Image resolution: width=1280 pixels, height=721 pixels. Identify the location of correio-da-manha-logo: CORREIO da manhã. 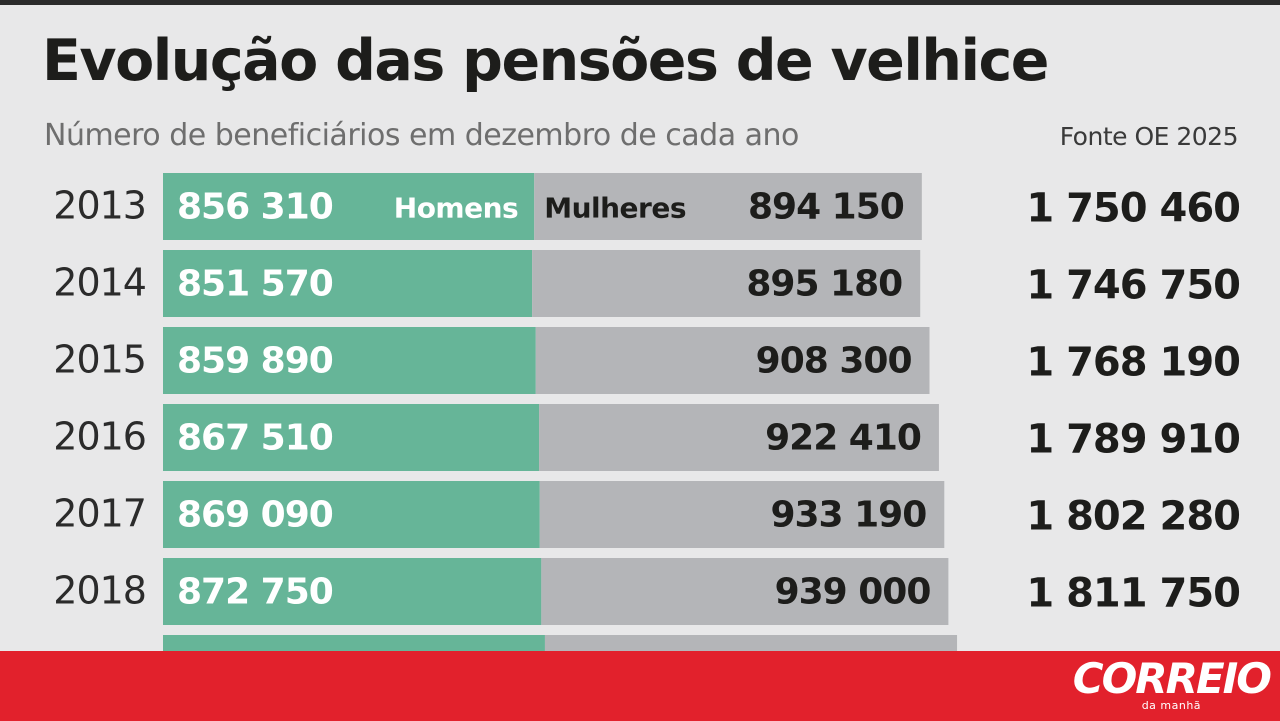
(1172, 683).